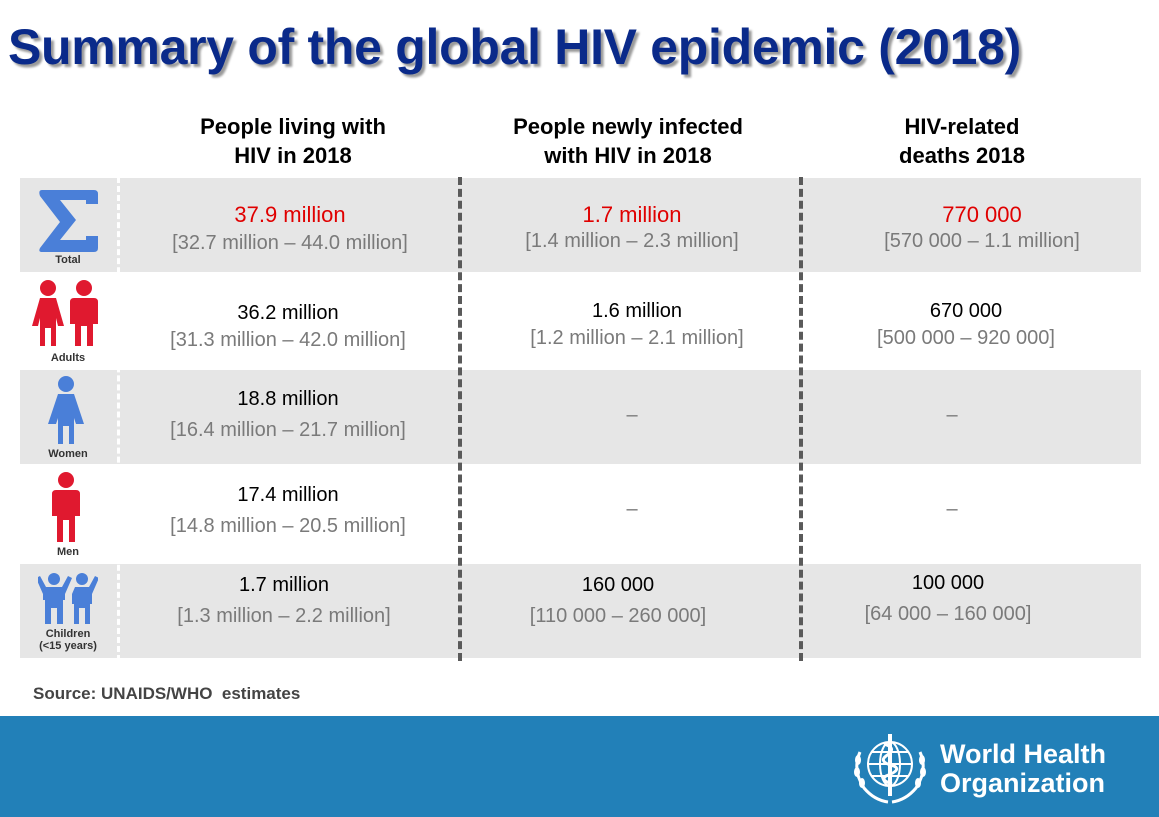 This screenshot has width=1159, height=817. Describe the element at coordinates (579, 766) in the screenshot. I see `footer-bar: World Health Organization` at that location.